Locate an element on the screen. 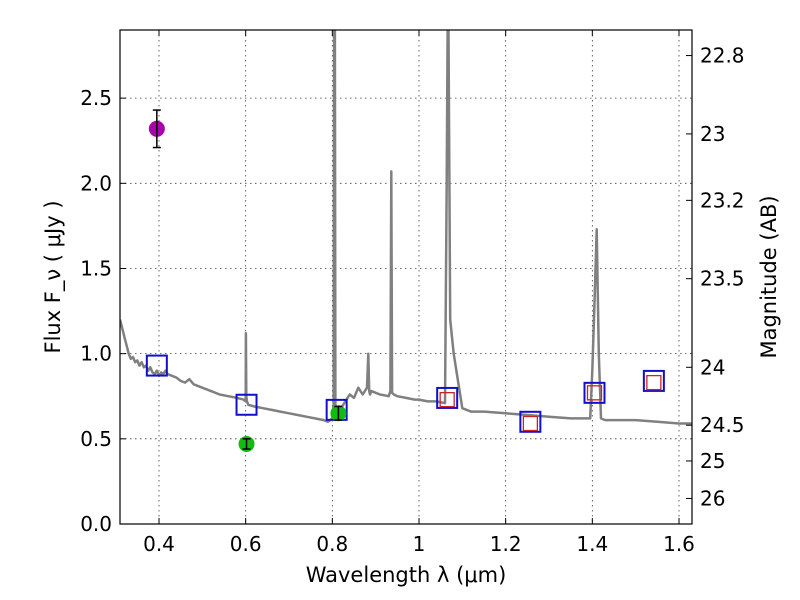  y2-axis-label: Magnitude (AB) is located at coordinates (769, 276).